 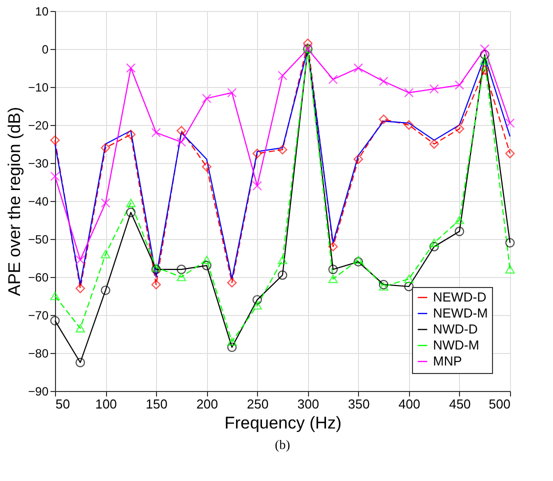 I want to click on x-tick-label: 450, so click(x=460, y=404).